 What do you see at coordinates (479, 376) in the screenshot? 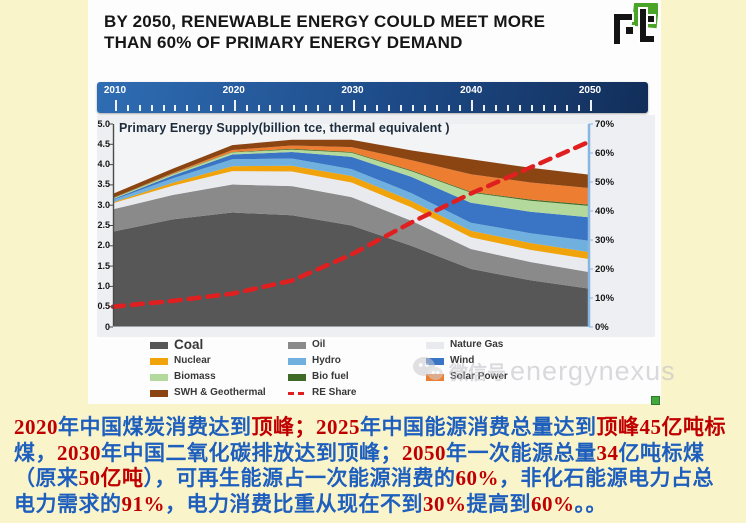
I see `legend-label: Solar Power` at bounding box center [479, 376].